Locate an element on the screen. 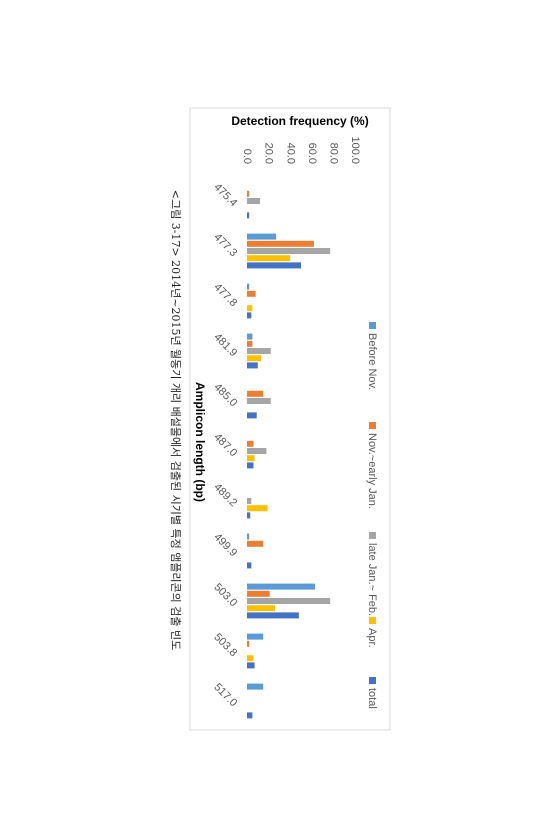 This screenshot has height=840, width=557. legend-label: Nov.~early Jan. is located at coordinates (372, 471).